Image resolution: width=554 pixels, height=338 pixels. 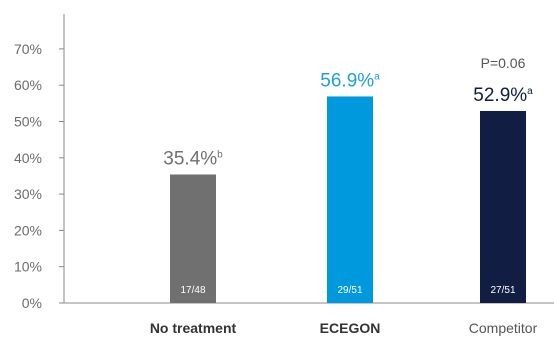 I want to click on value-label: 56.9%a, so click(x=350, y=80).